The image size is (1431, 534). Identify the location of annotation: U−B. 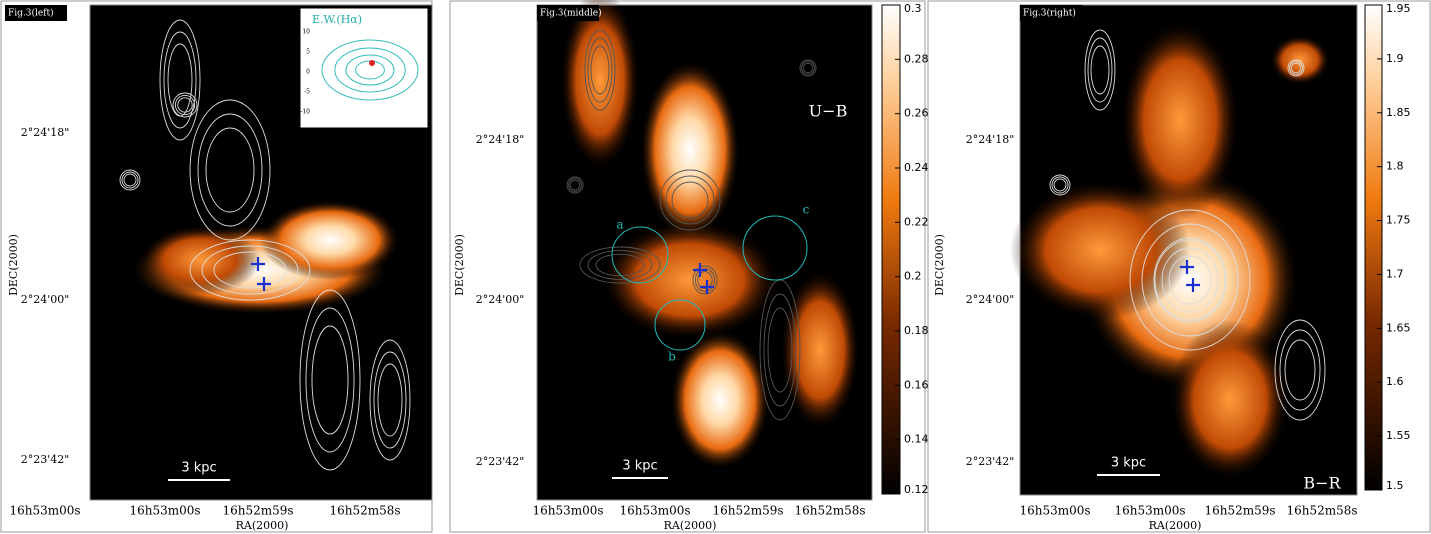
(828, 111).